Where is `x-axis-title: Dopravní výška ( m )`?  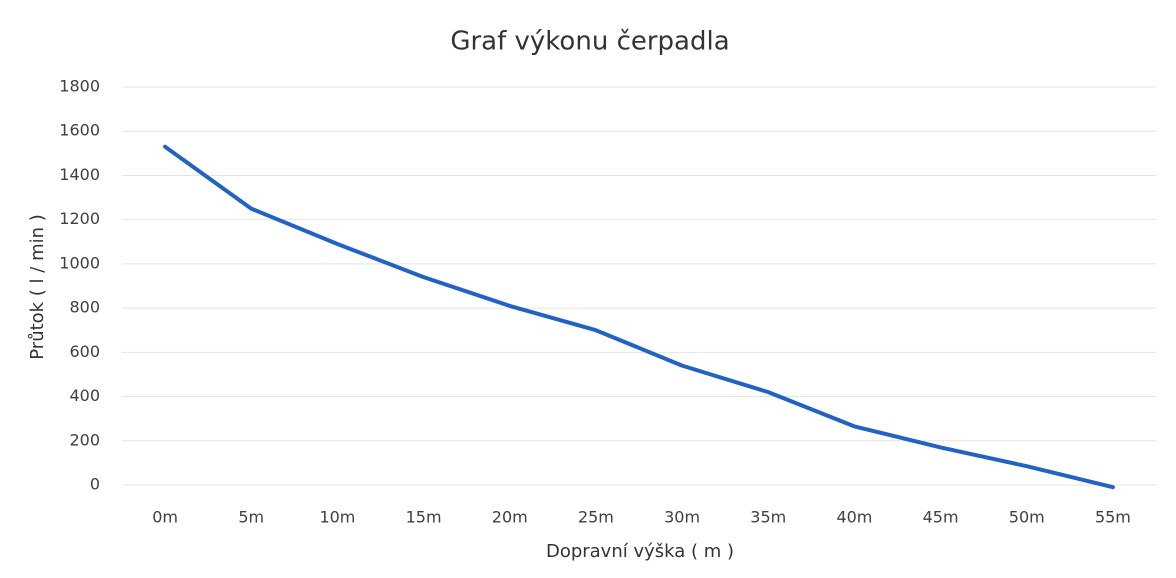
x-axis-title: Dopravní výška ( m ) is located at coordinates (640, 551).